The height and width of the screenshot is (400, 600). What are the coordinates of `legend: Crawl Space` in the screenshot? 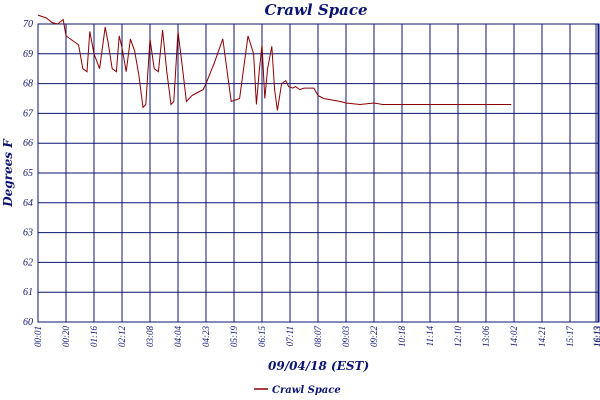 It's located at (297, 390).